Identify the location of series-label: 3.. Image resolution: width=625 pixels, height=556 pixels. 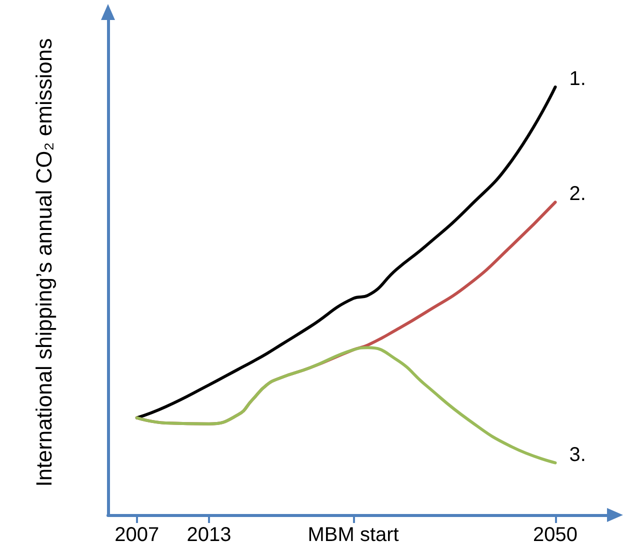
(577, 455).